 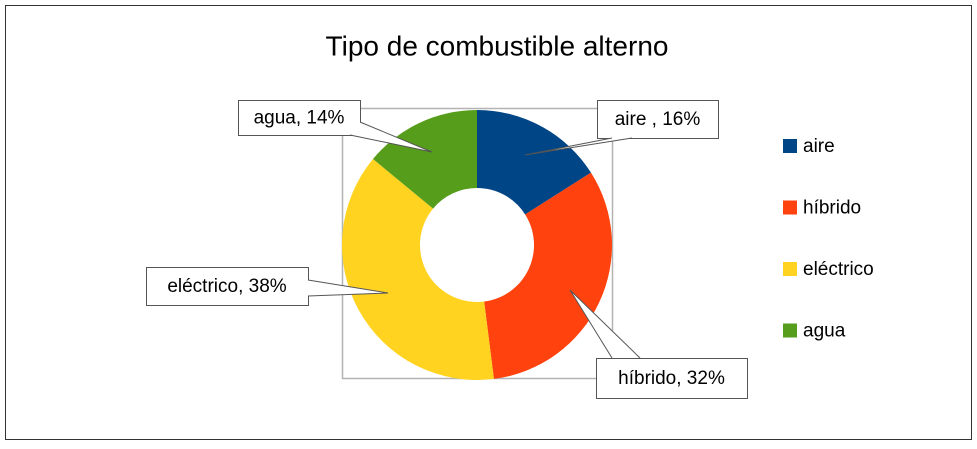 I want to click on legend-label: eléctrico, so click(x=838, y=269).